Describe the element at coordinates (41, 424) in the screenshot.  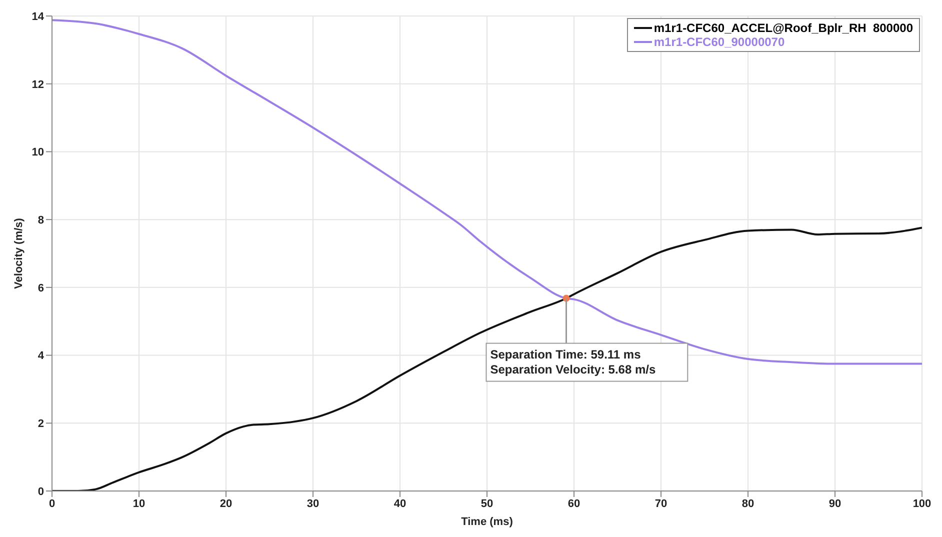
I see `y-tick-label: 2` at that location.